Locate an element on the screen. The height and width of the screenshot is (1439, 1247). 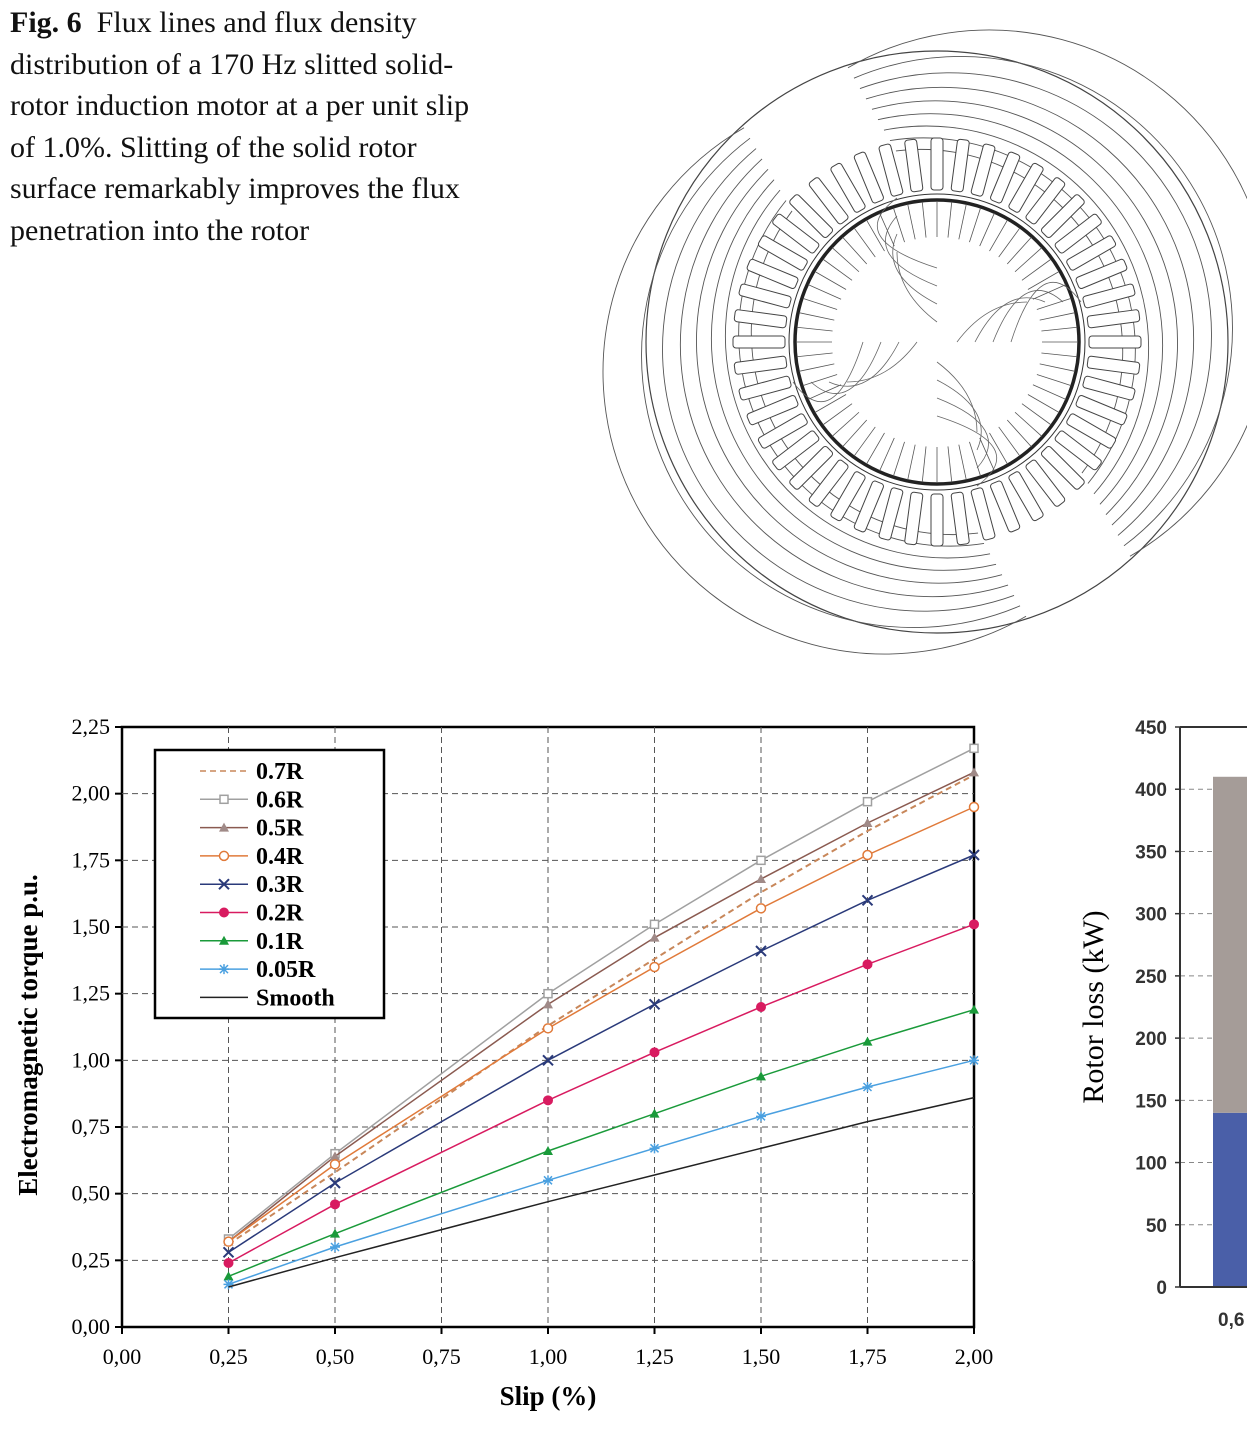
x-tick-label: 0,75 is located at coordinates (441, 1356).